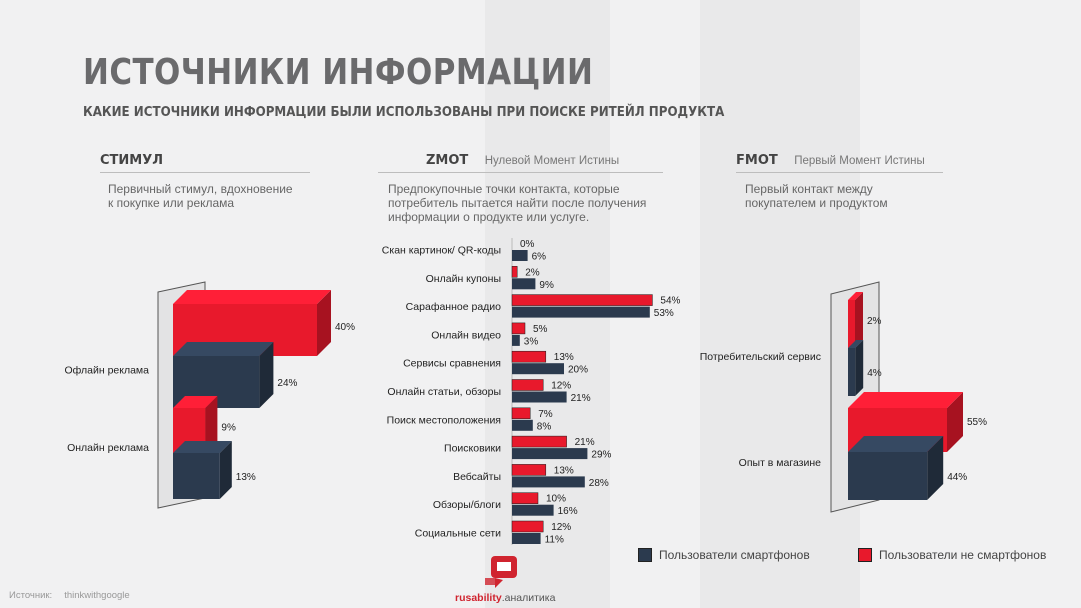  What do you see at coordinates (132, 160) in the screenshot?
I see `section-name-stimulus: СТИМУЛ` at bounding box center [132, 160].